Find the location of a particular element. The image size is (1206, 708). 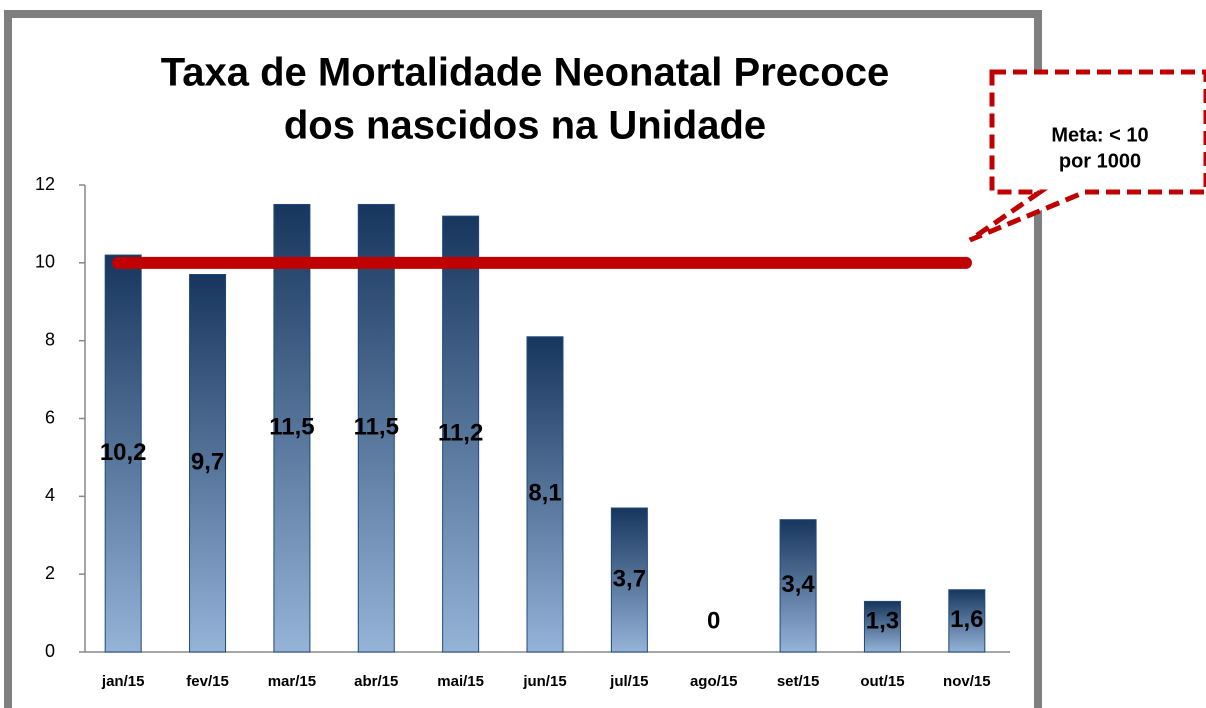

value-label: 1,3 is located at coordinates (882, 620).